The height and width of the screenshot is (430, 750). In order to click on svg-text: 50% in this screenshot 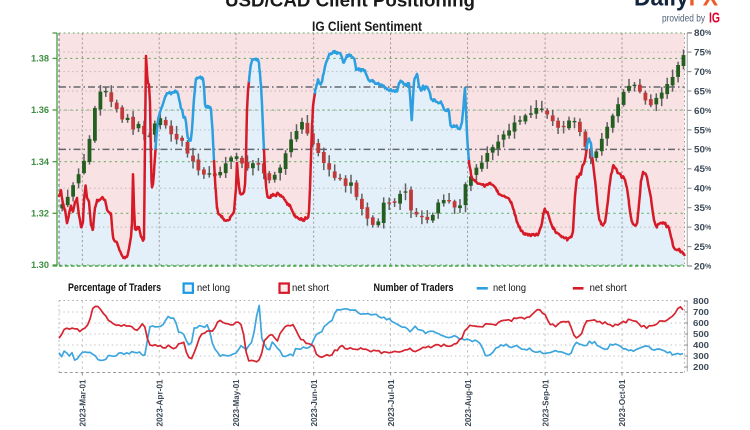, I will do `click(703, 150)`.